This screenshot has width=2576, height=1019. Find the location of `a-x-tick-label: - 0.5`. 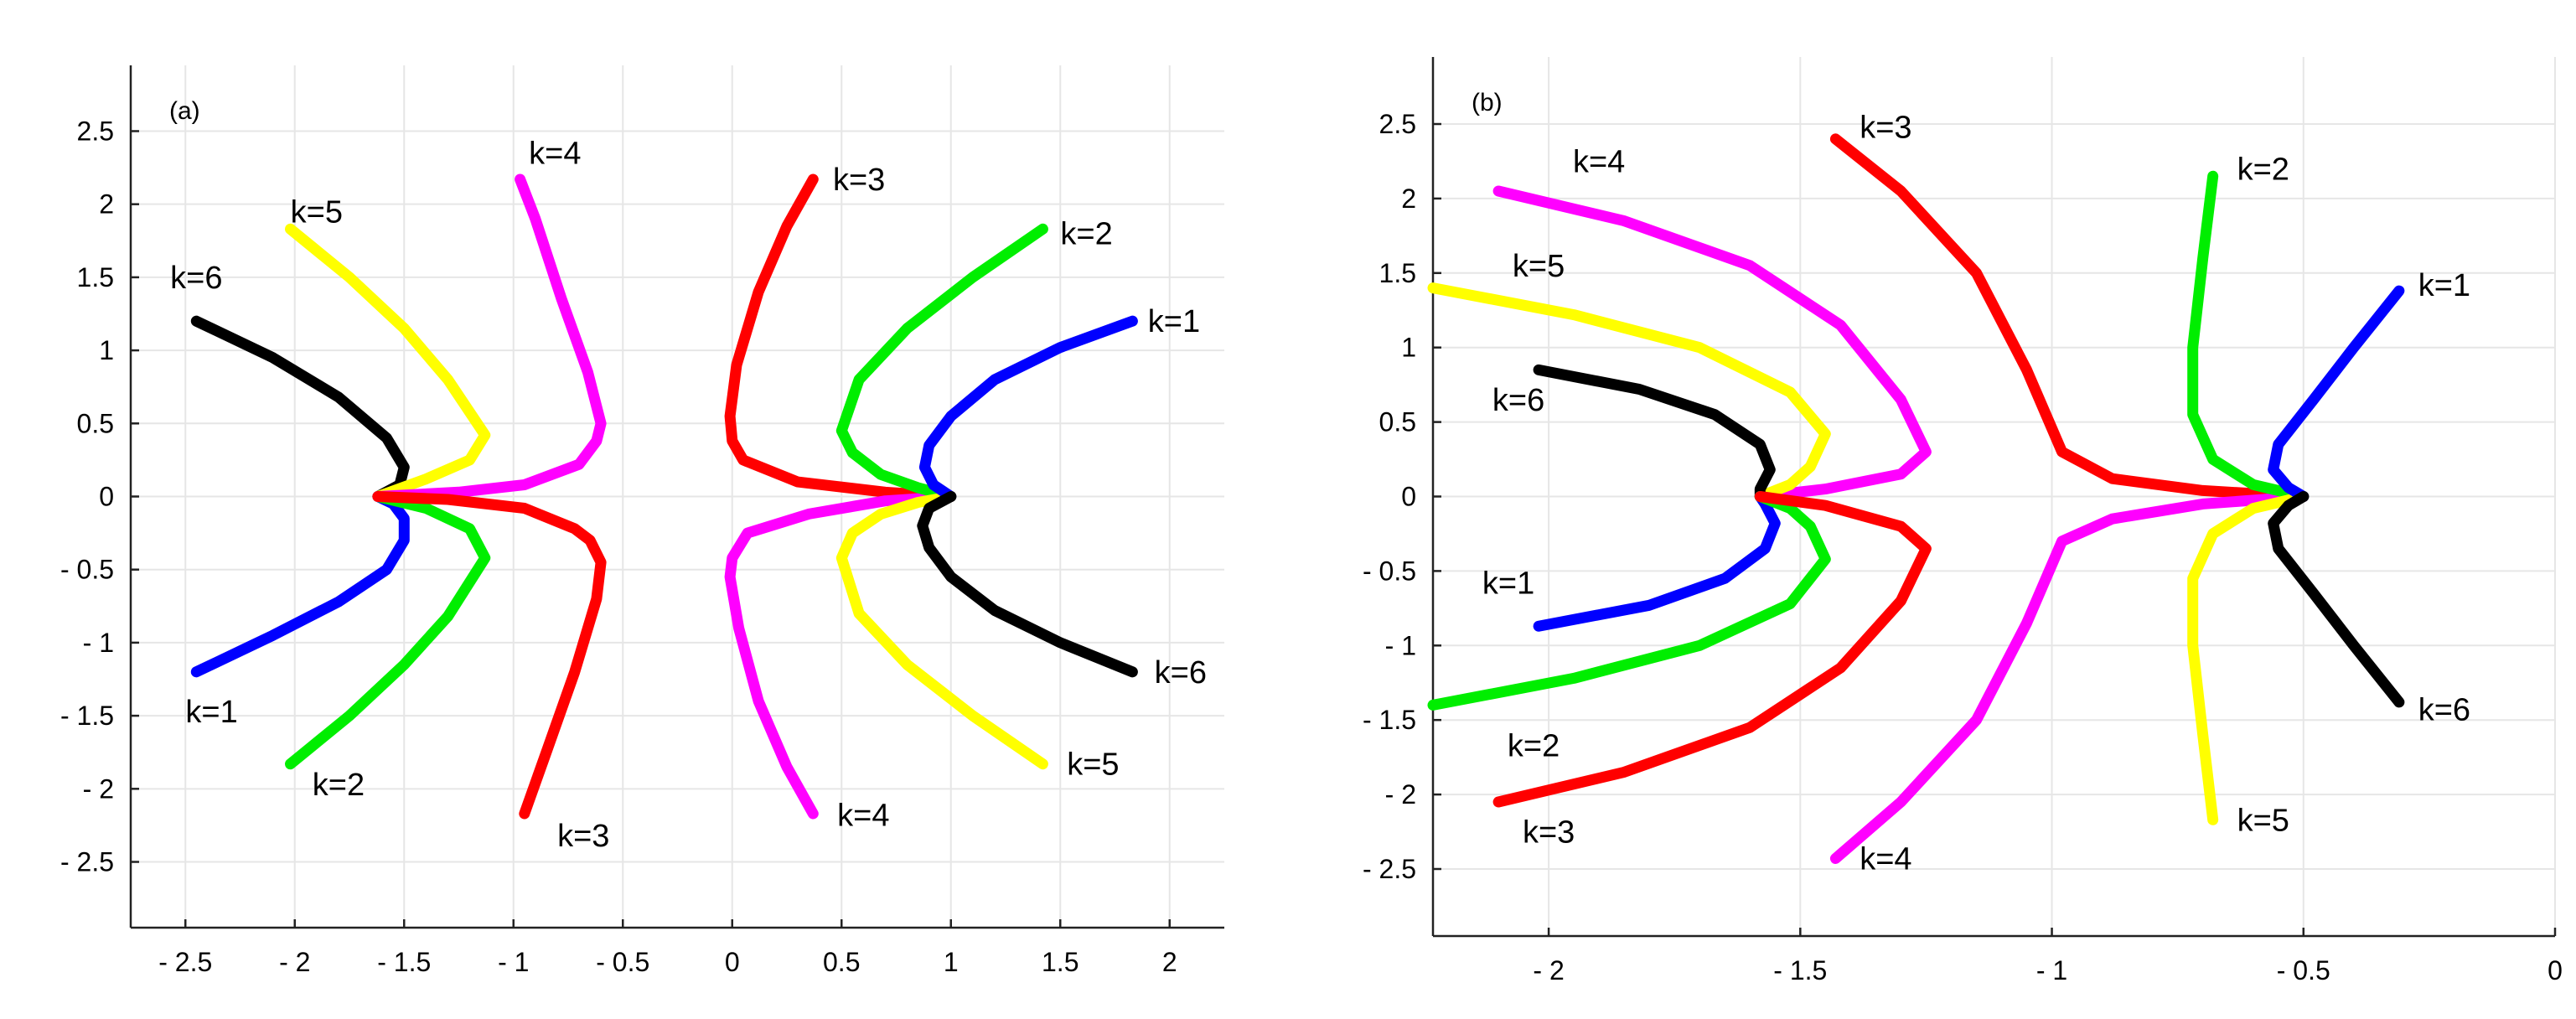

a-x-tick-label: - 0.5 is located at coordinates (622, 962).